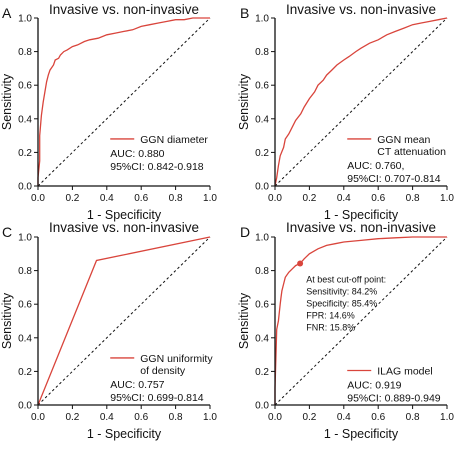 This screenshot has width=474, height=474. Describe the element at coordinates (174, 140) in the screenshot. I see `legend-label: GGN diameter` at that location.